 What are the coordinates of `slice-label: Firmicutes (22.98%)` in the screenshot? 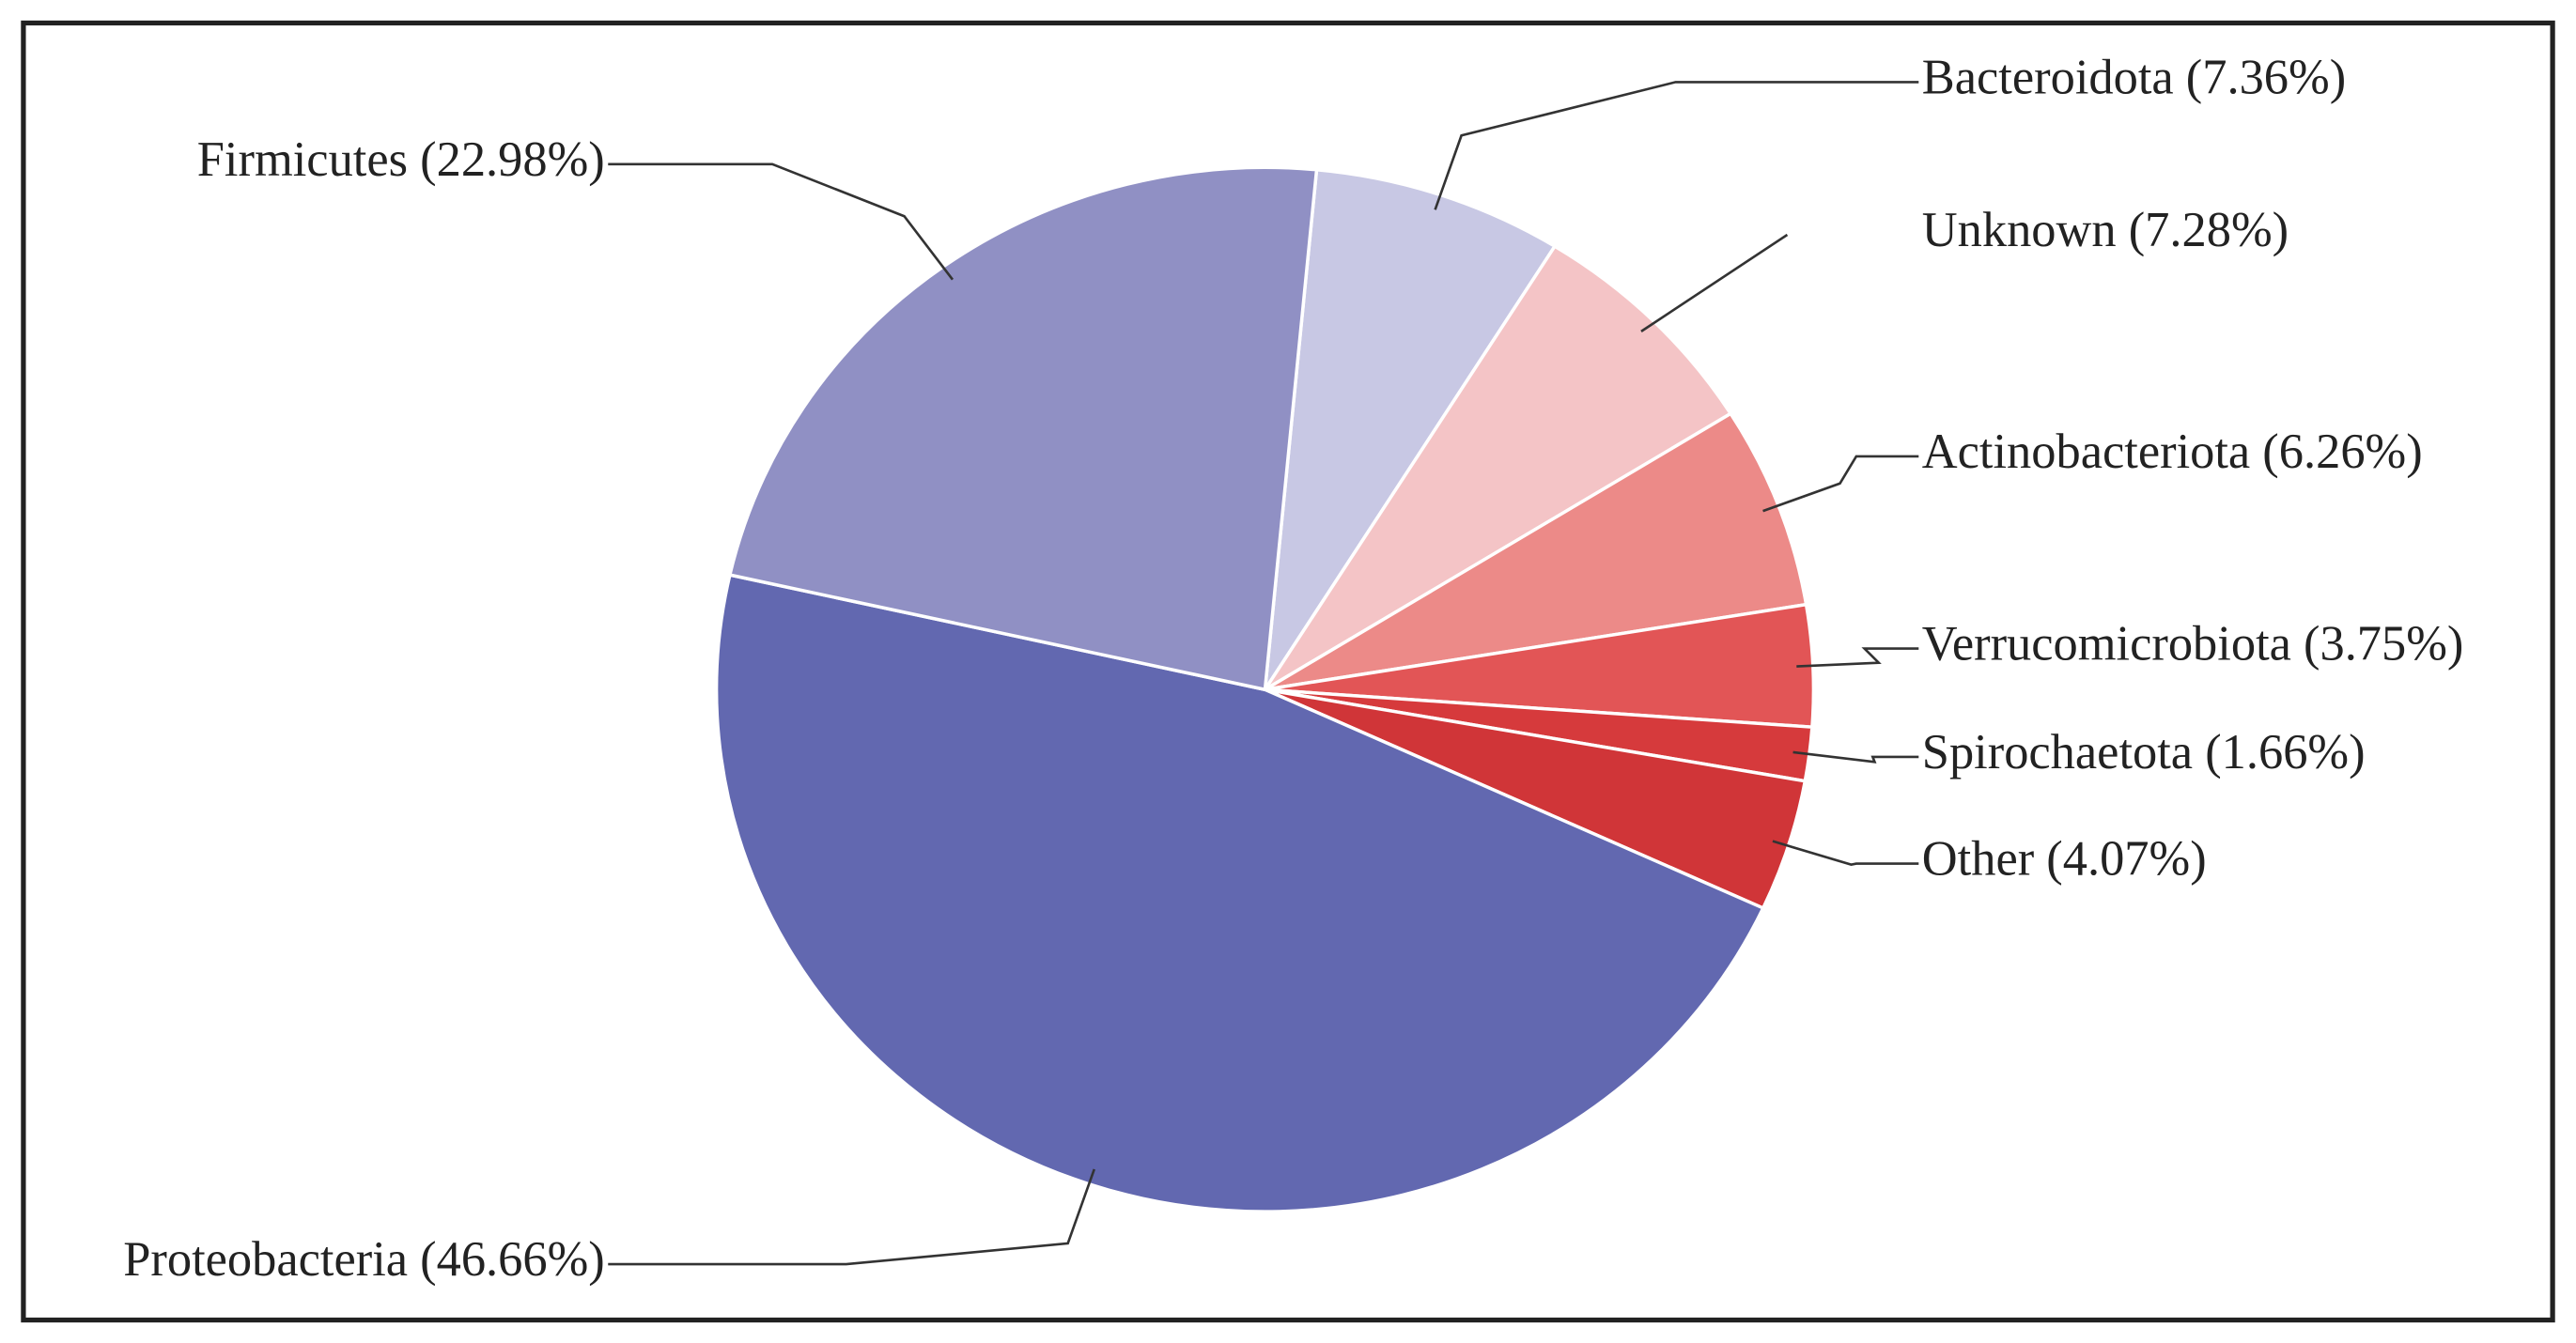 It's located at (401, 159).